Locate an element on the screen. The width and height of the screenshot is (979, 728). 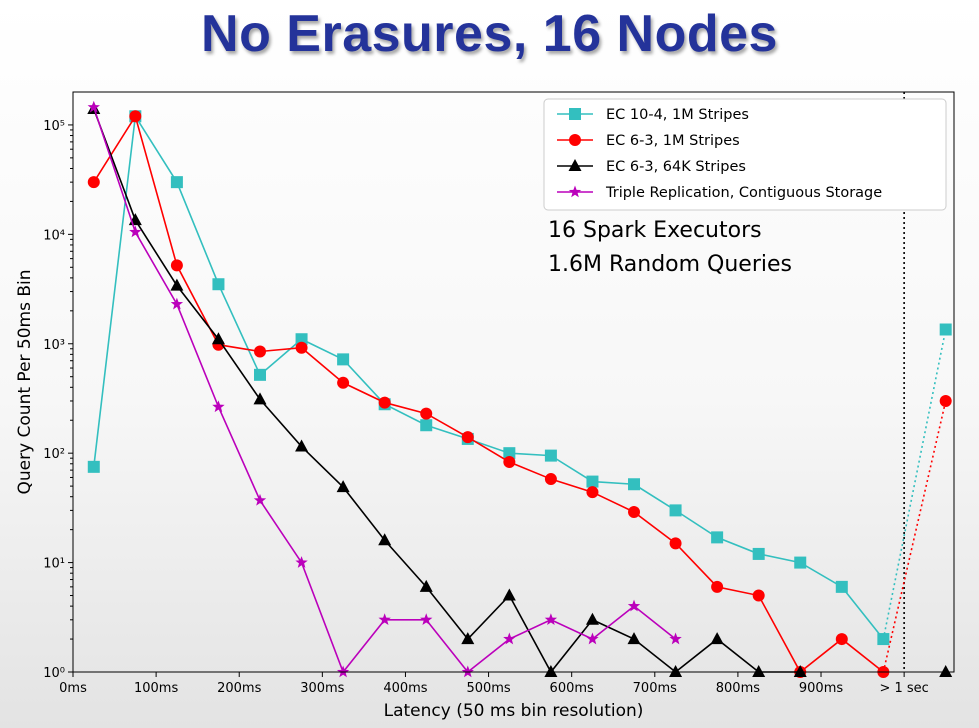
x-tick-label: 600ms is located at coordinates (572, 688).